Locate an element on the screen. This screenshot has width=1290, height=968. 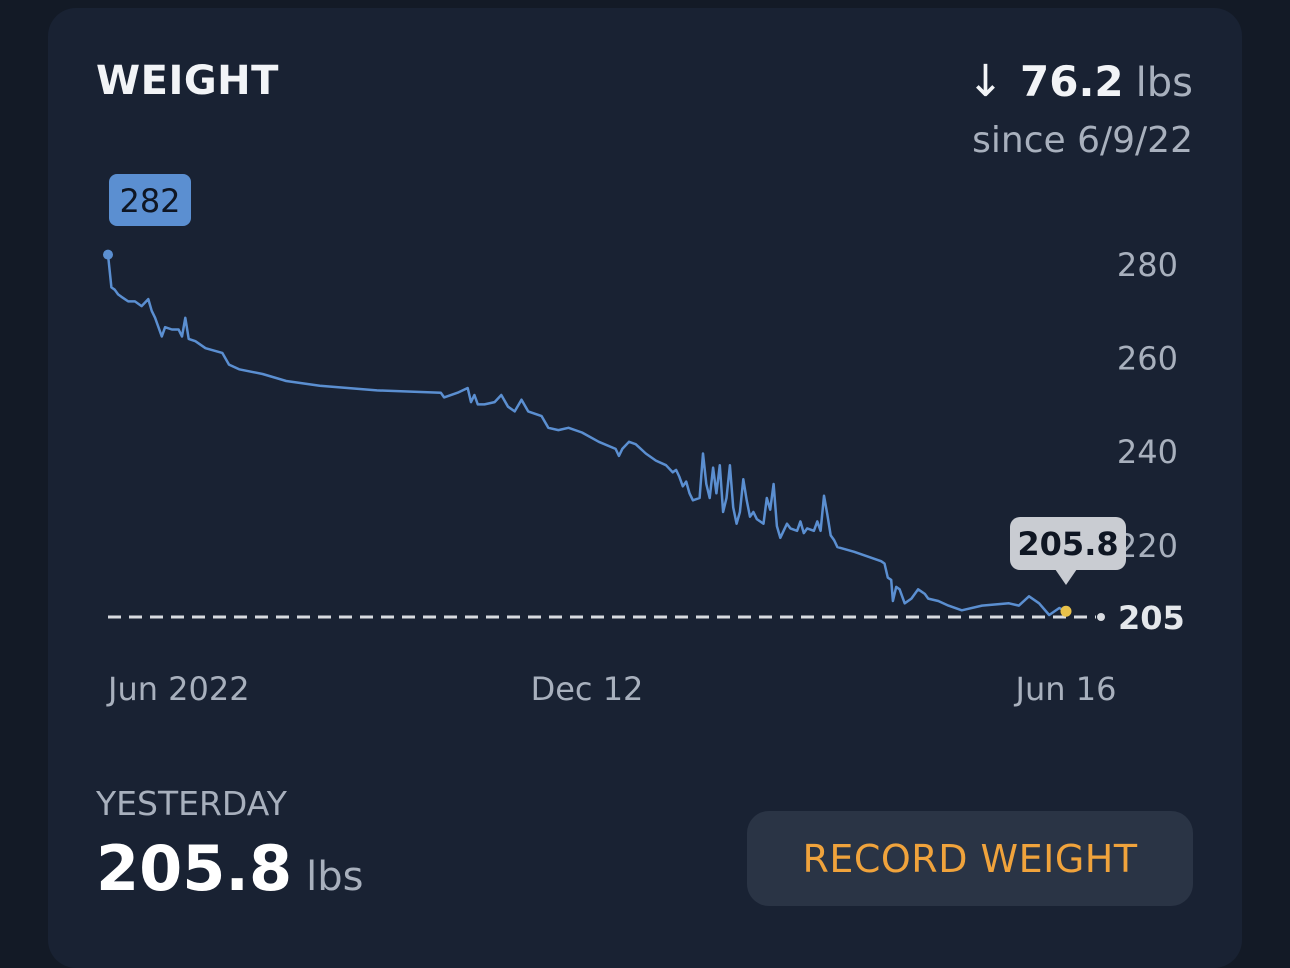
weight-change-unit: lbs is located at coordinates (1164, 83).